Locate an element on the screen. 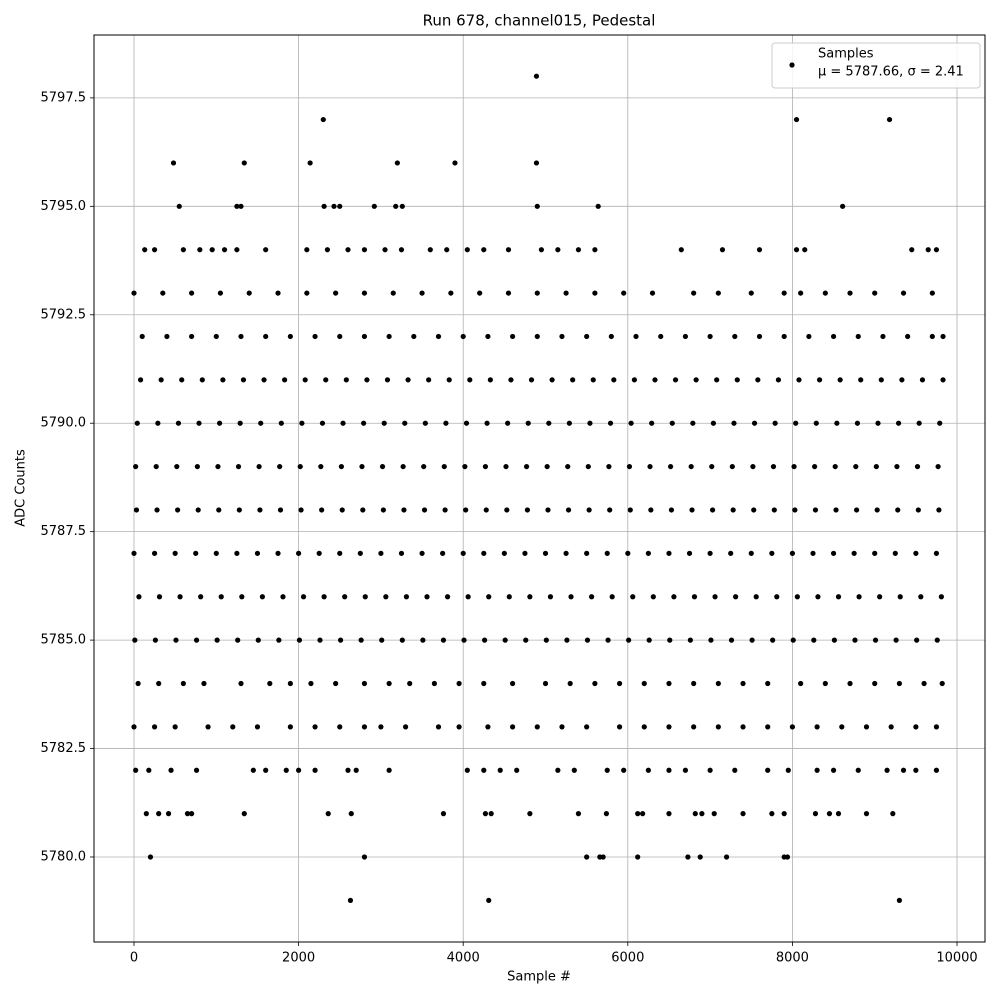 The image size is (1000, 1000). y-tick-label: 5782.5 is located at coordinates (64, 748).